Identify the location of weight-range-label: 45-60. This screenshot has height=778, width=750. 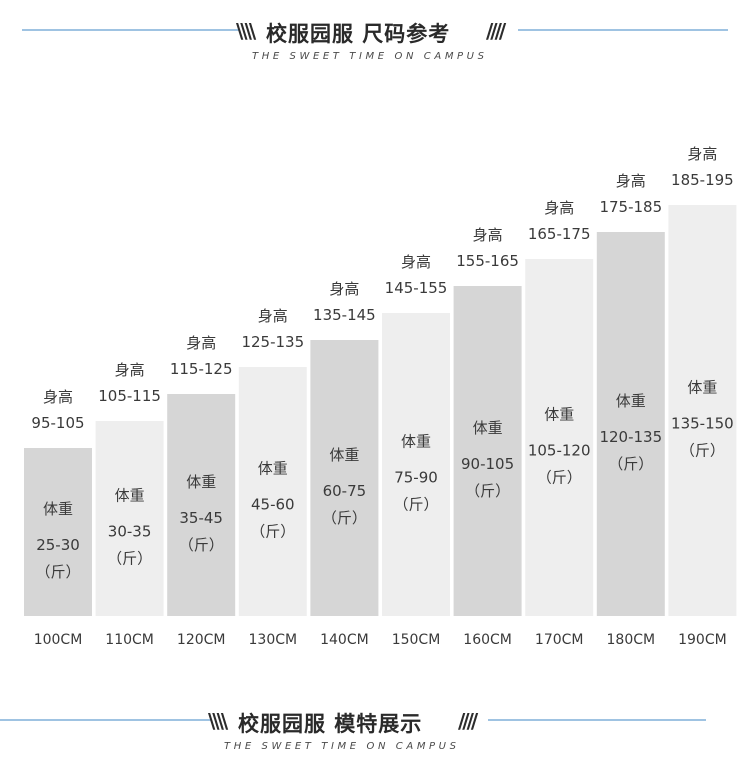
(273, 505).